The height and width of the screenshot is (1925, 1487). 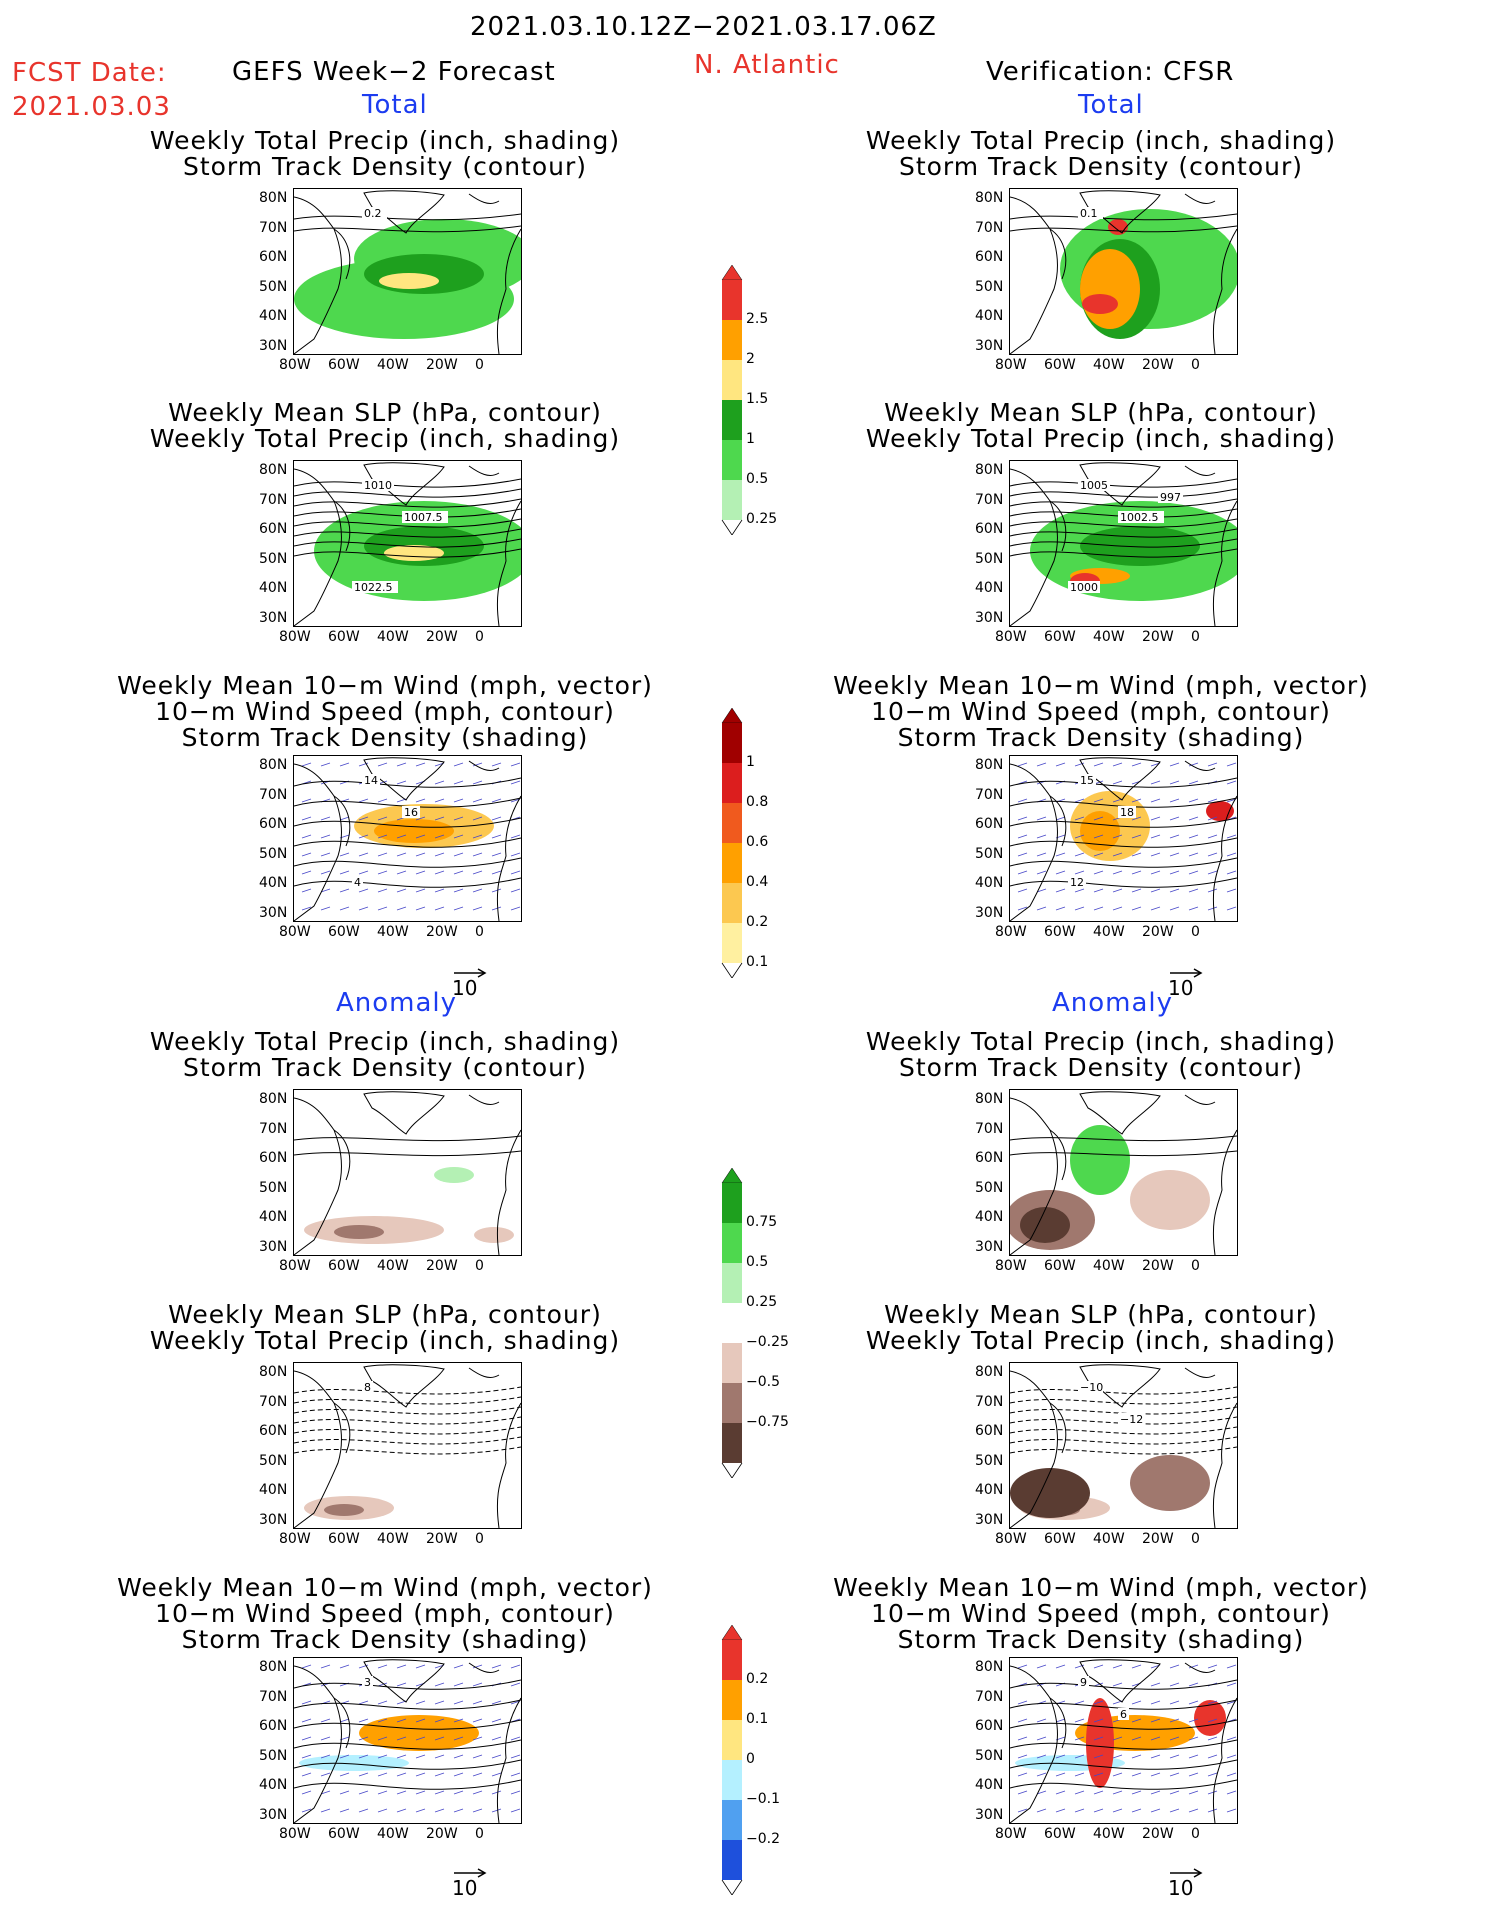 I want to click on lon-tick-label: 20W, so click(x=1158, y=637).